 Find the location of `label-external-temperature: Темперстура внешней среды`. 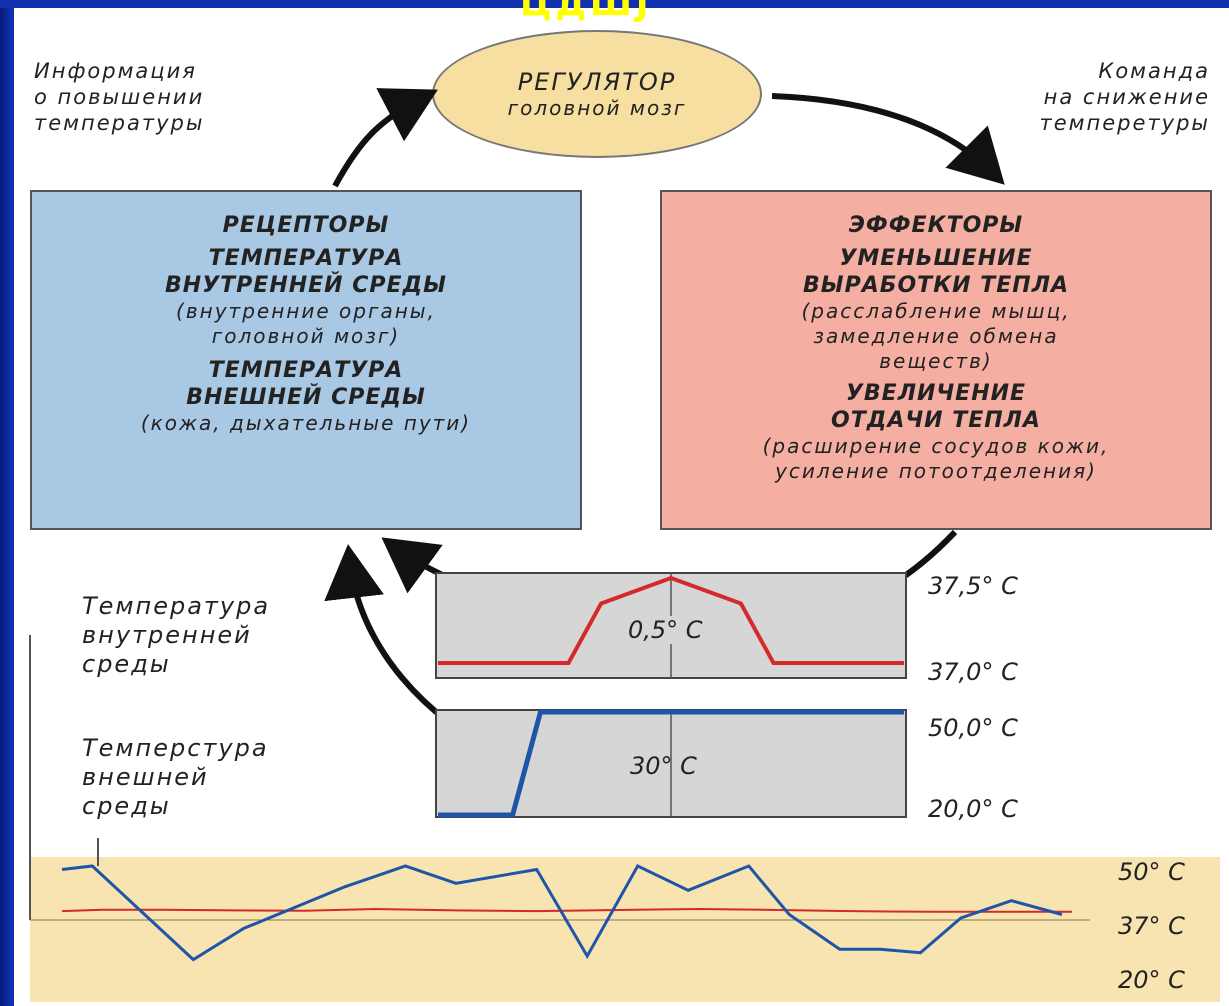

label-external-temperature: Темперстура внешней среды is located at coordinates (175, 777).